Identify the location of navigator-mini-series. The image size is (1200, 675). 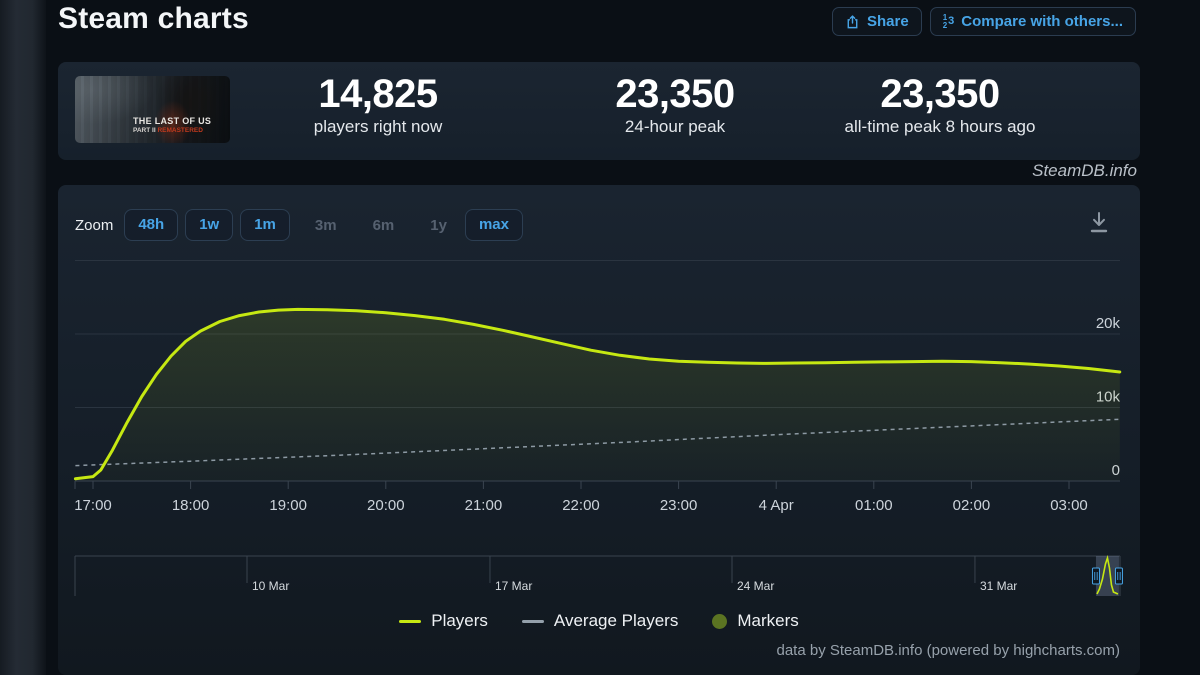
(1107, 574).